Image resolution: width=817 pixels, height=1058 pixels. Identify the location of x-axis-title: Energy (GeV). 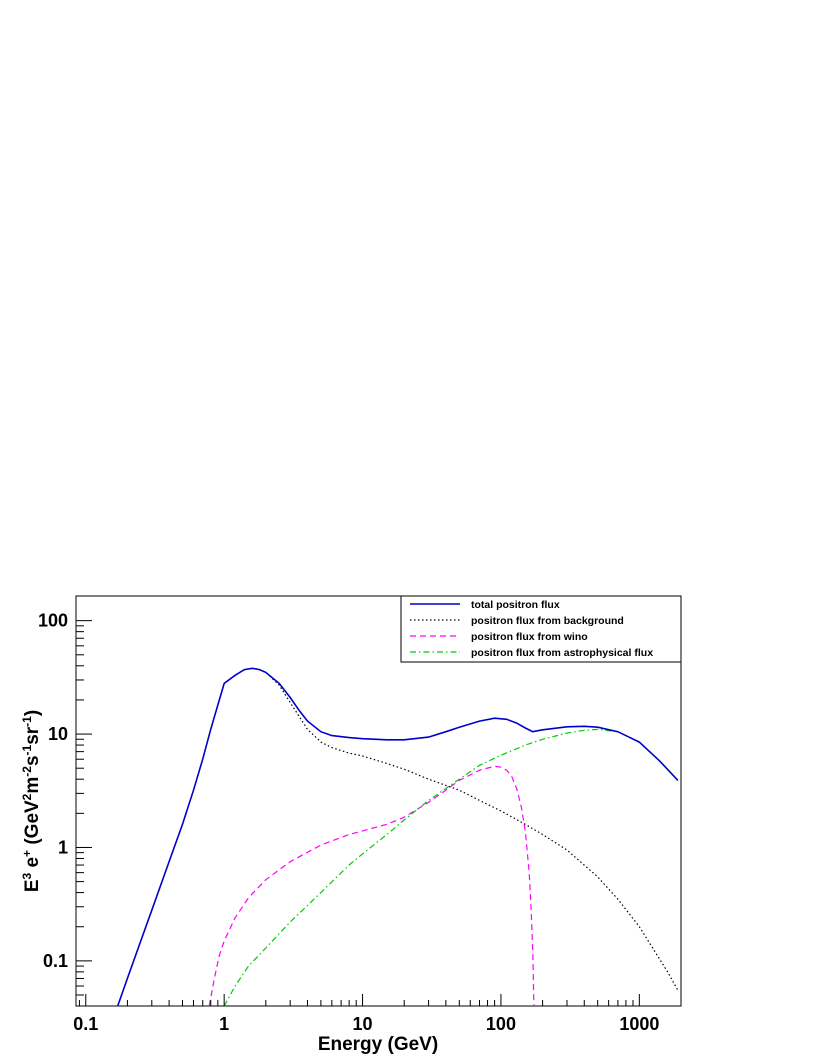
(378, 1044).